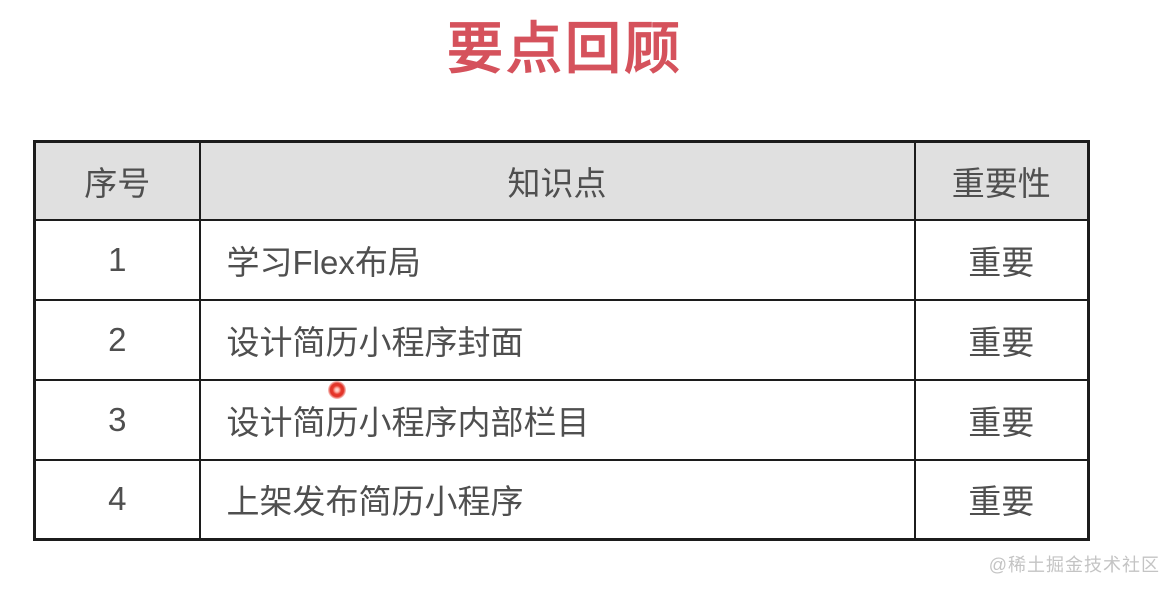 Image resolution: width=1168 pixels, height=592 pixels. I want to click on page-title: 要点回顾, so click(565, 48).